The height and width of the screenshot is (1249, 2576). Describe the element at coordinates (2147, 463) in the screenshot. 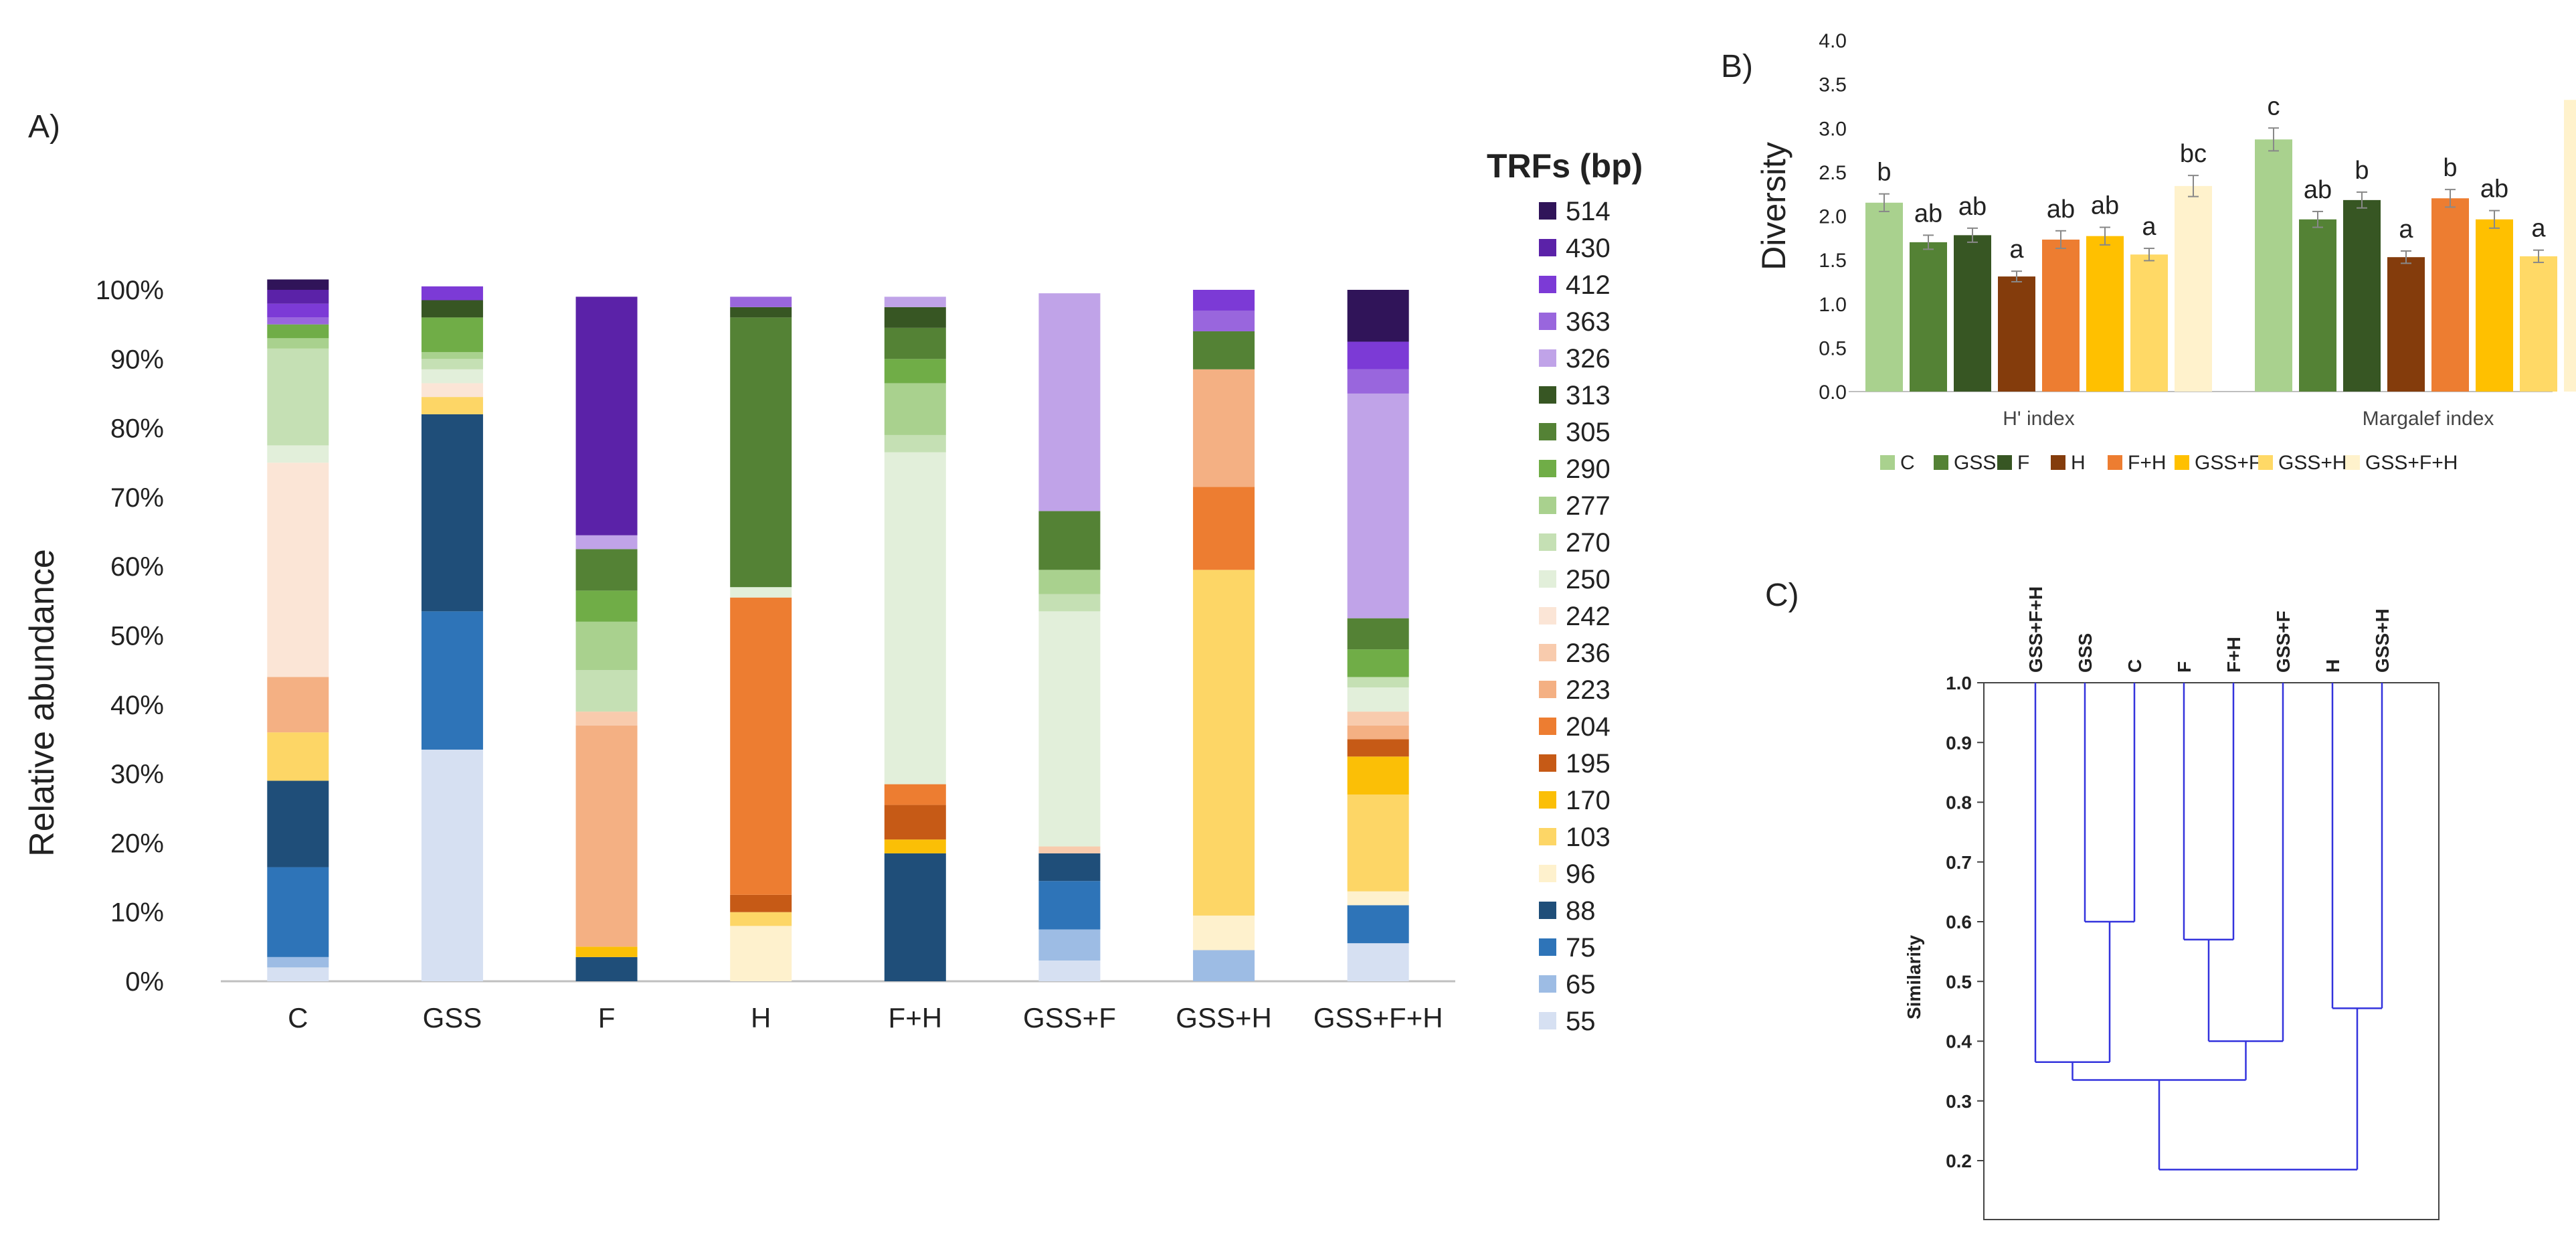

I see `panel-b-legend-label-F+H: F+H` at that location.